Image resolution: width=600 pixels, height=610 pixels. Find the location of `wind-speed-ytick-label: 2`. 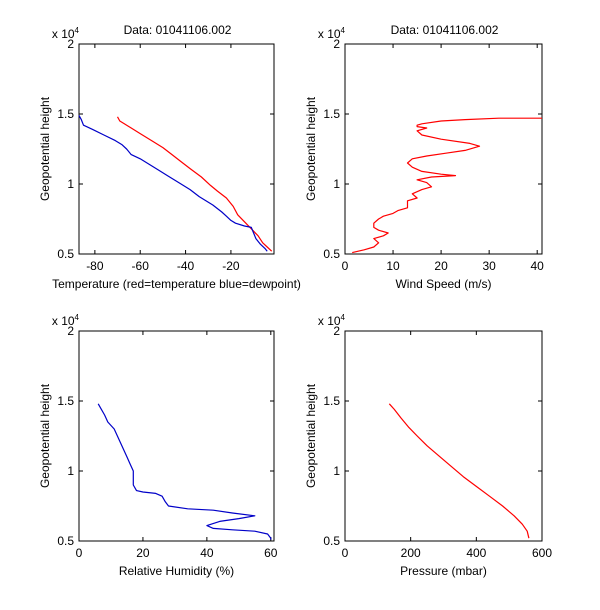

wind-speed-ytick-label: 2 is located at coordinates (336, 44).